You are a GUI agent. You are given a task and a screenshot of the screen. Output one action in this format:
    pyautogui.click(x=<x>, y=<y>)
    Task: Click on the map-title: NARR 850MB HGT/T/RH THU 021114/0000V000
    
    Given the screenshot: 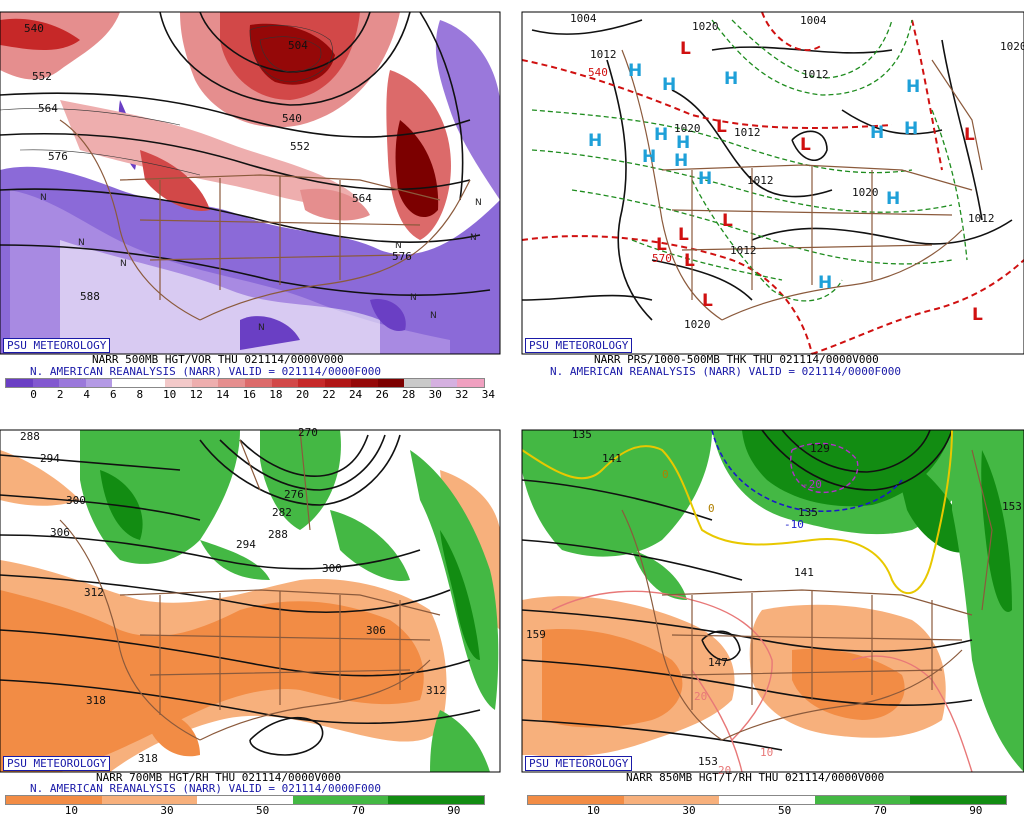 What is the action you would take?
    pyautogui.click(x=755, y=777)
    